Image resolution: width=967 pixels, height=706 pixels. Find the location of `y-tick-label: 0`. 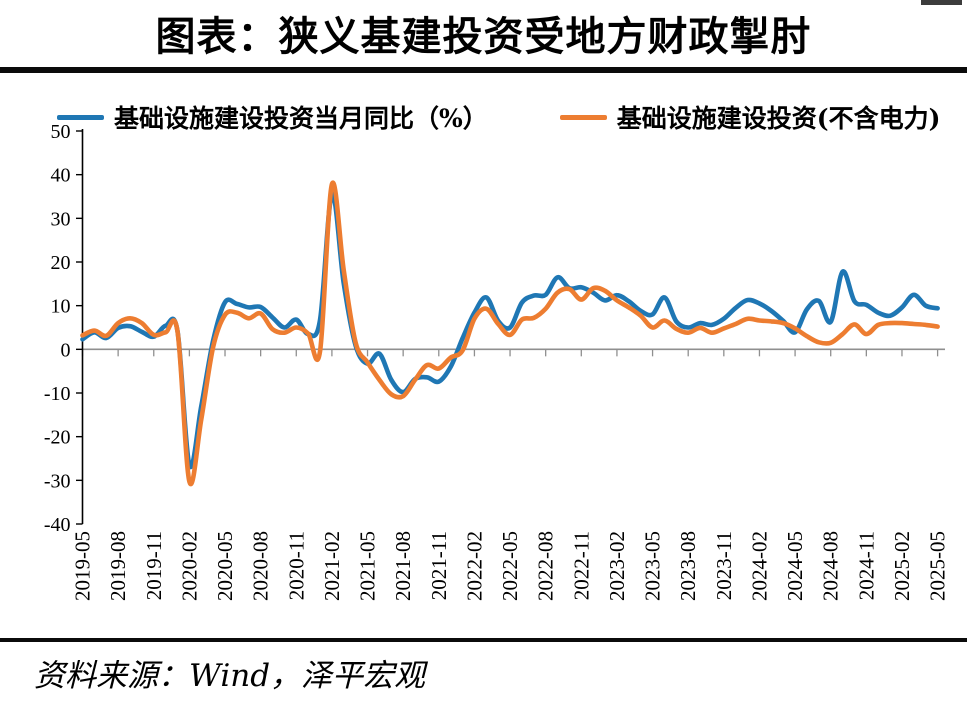

y-tick-label: 0 is located at coordinates (66, 350).